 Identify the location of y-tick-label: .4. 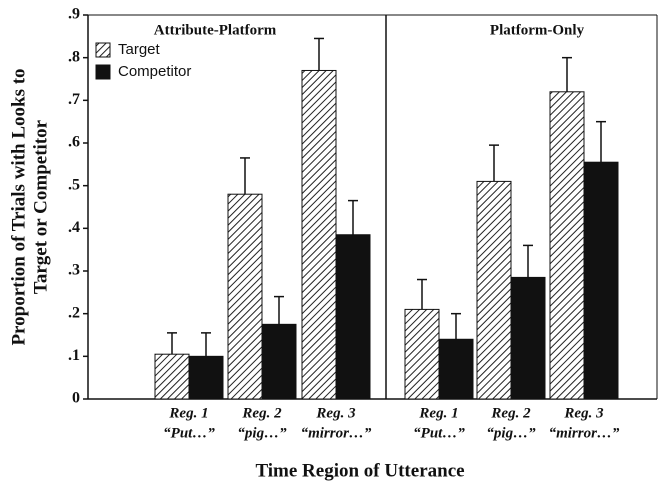
(74, 227).